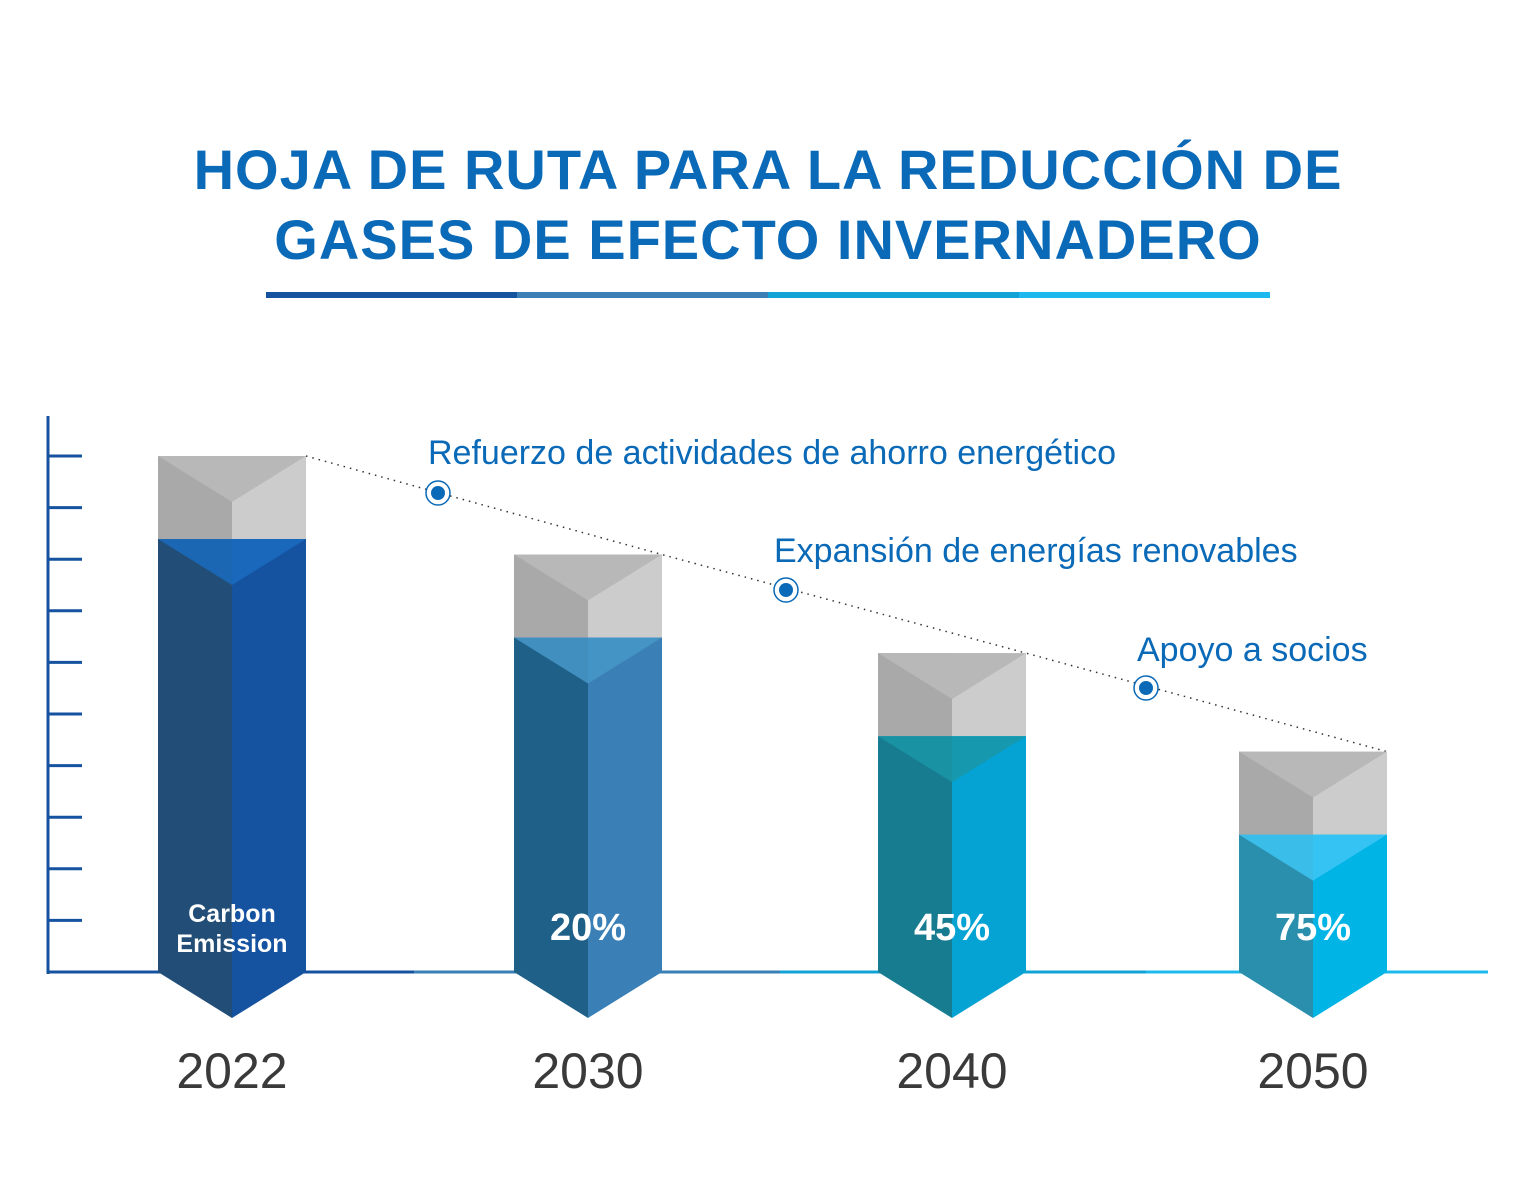 This screenshot has height=1195, width=1536. I want to click on title-line-2: GASES DE EFECTO INVERNADERO, so click(768, 239).